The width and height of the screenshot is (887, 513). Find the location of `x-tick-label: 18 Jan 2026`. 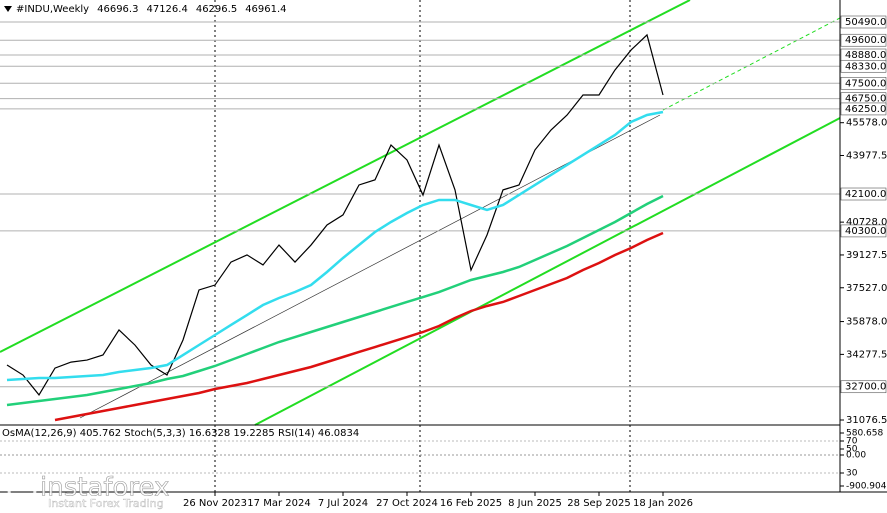

x-tick-label: 18 Jan 2026 is located at coordinates (663, 503).